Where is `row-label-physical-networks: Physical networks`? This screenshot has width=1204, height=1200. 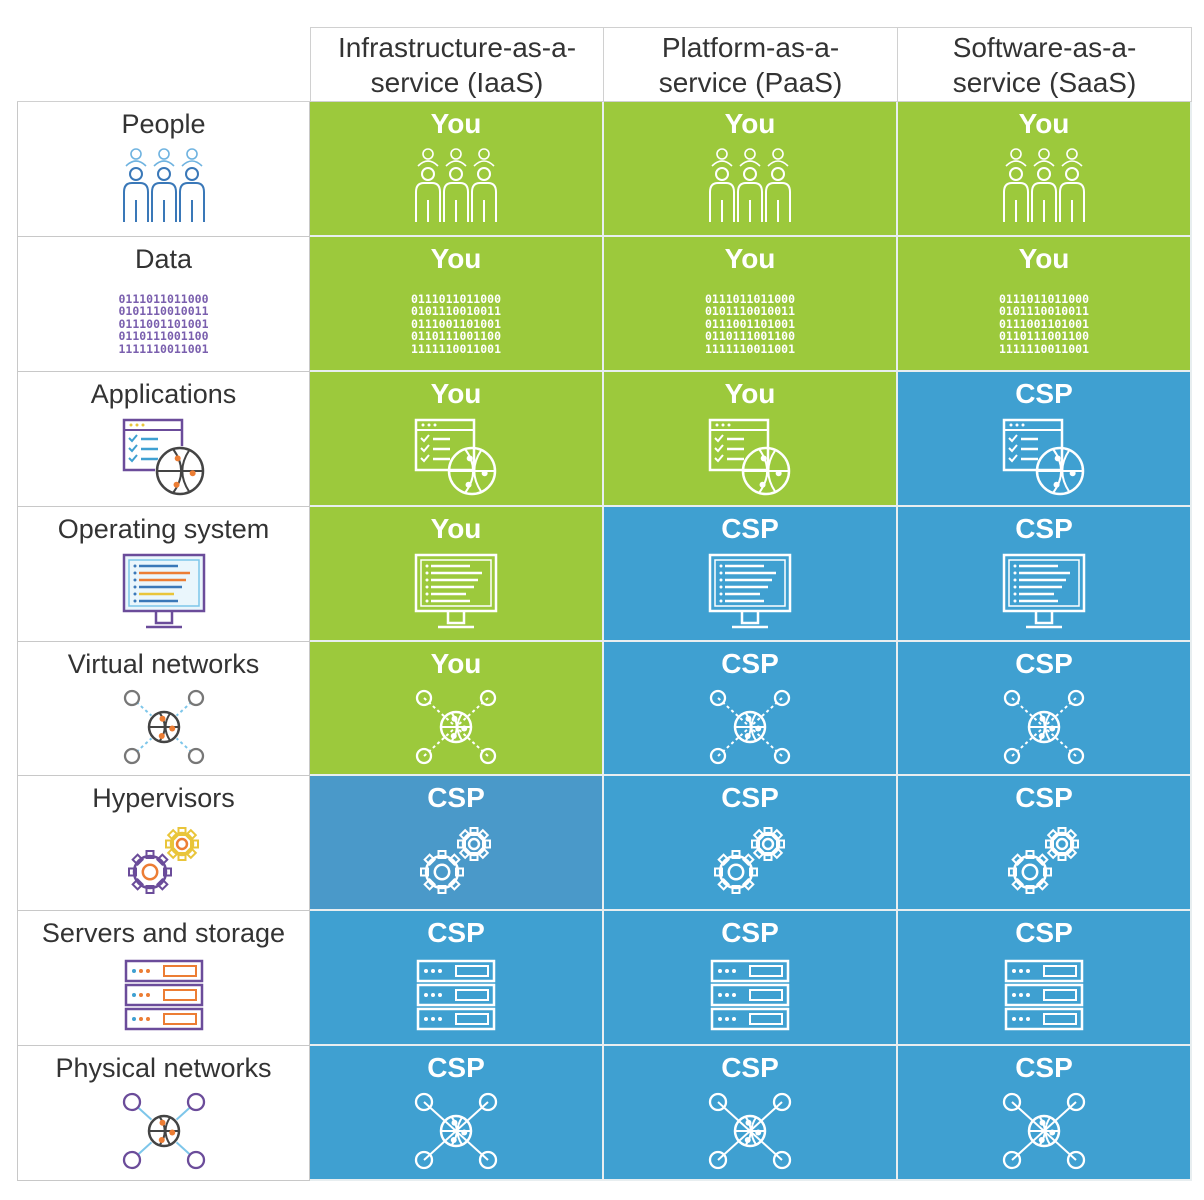
row-label-physical-networks: Physical networks is located at coordinates (163, 1114).